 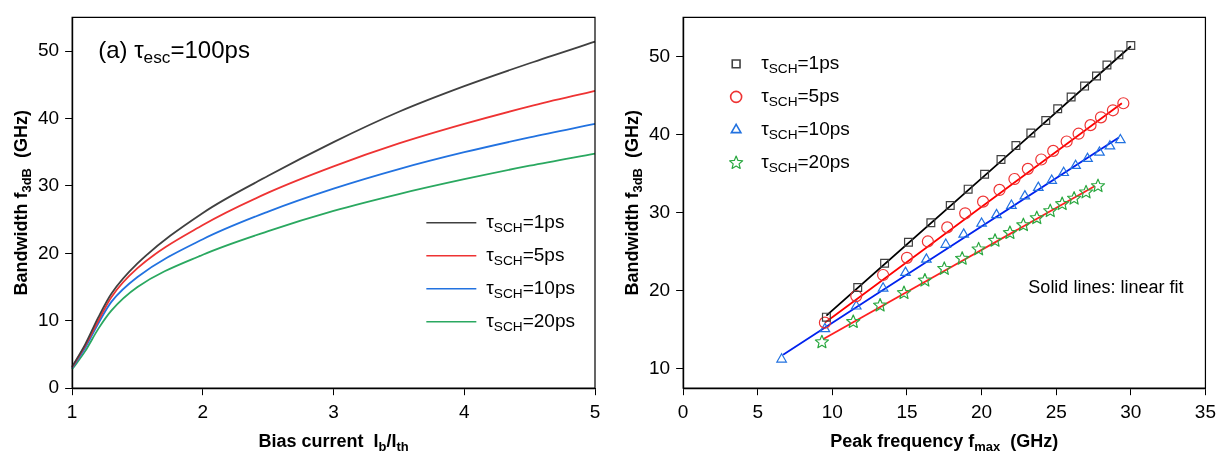 What do you see at coordinates (464, 411) in the screenshot?
I see `x-tick-label: 4` at bounding box center [464, 411].